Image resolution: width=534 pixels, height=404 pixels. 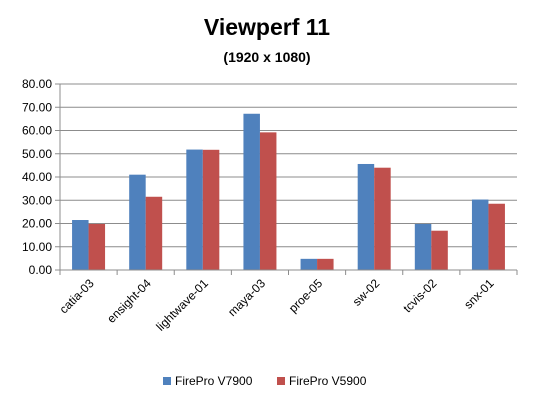 I want to click on legend: FirePro V7900 FirePro V5900, so click(x=265, y=381).